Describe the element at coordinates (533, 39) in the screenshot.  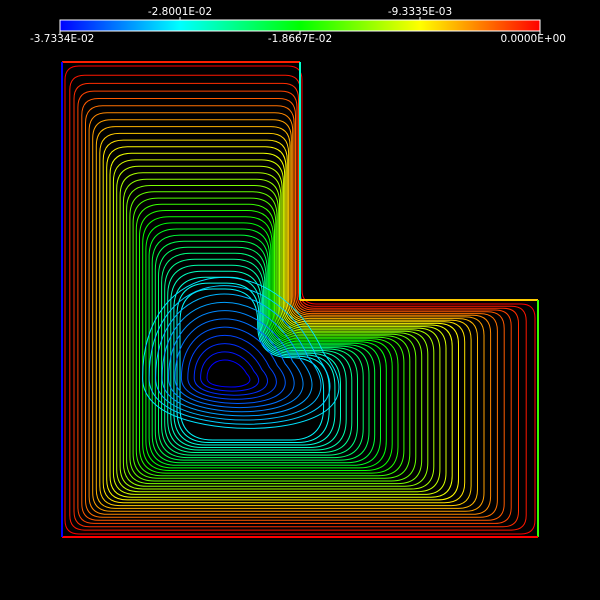
I see `colorbar-label-max: 0.0000E+00` at that location.